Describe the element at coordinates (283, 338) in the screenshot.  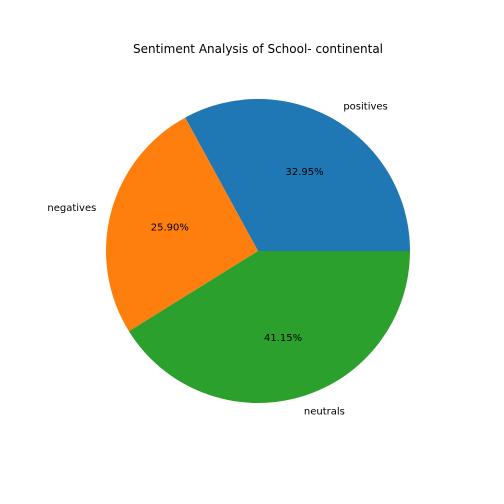
I see `pie-value-label-neutrals: 41.15%` at that location.